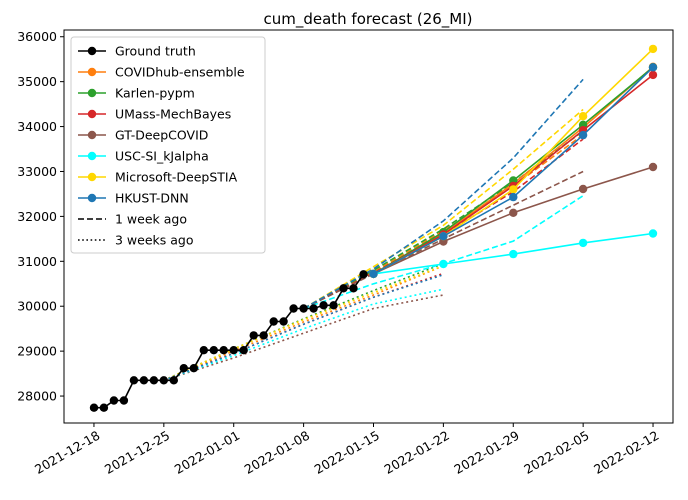  Describe the element at coordinates (154, 240) in the screenshot. I see `legend-label: 3 weeks ago` at that location.